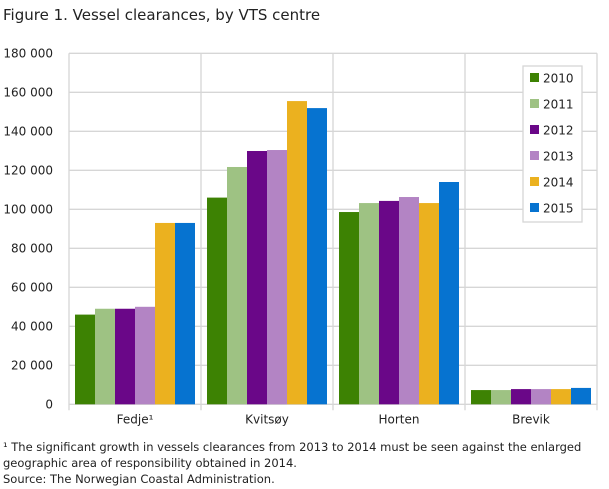 This screenshot has height=489, width=609. I want to click on legend-swatch-2014, so click(534, 181).